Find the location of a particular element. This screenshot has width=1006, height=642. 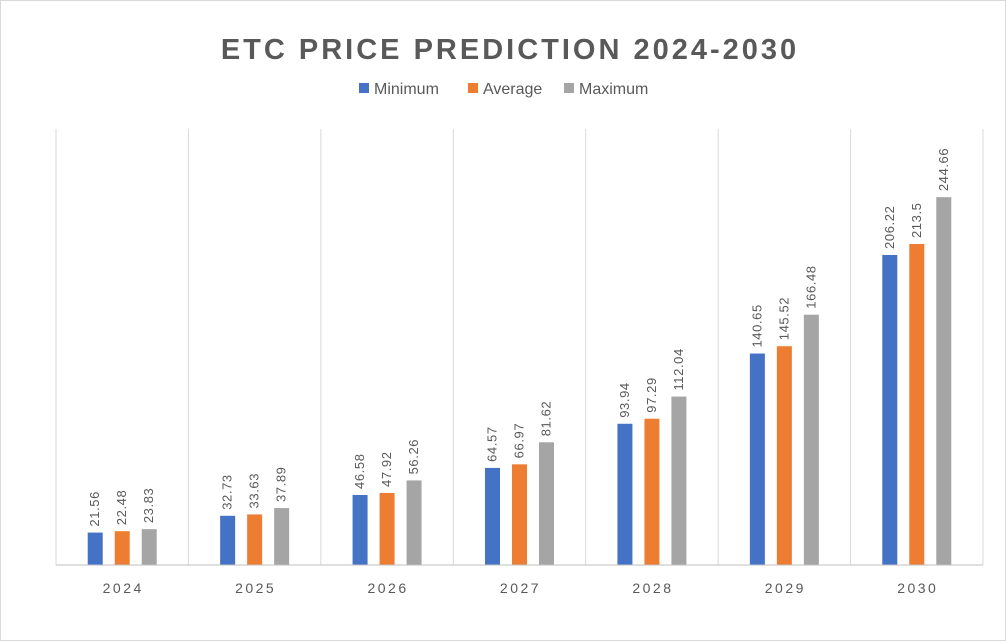

data-label-average-2028: 97.29 is located at coordinates (651, 395).